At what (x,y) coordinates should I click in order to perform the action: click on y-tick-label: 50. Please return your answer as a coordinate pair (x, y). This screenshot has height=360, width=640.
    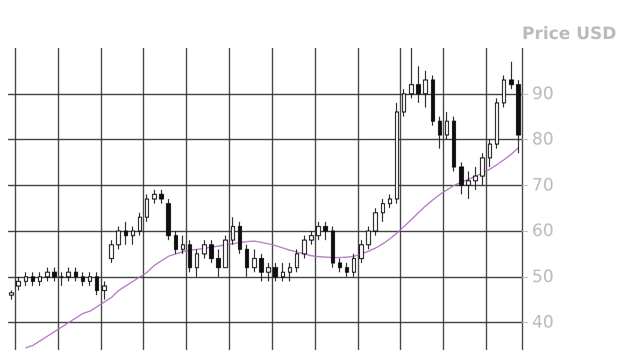
    Looking at the image, I should click on (543, 276).